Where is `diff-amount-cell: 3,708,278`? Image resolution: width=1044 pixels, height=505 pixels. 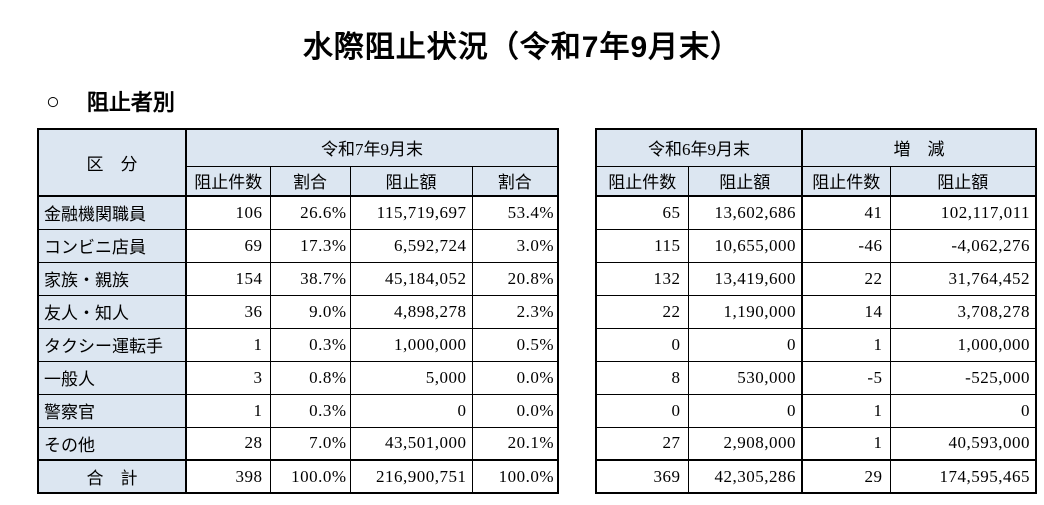 diff-amount-cell: 3,708,278 is located at coordinates (963, 311).